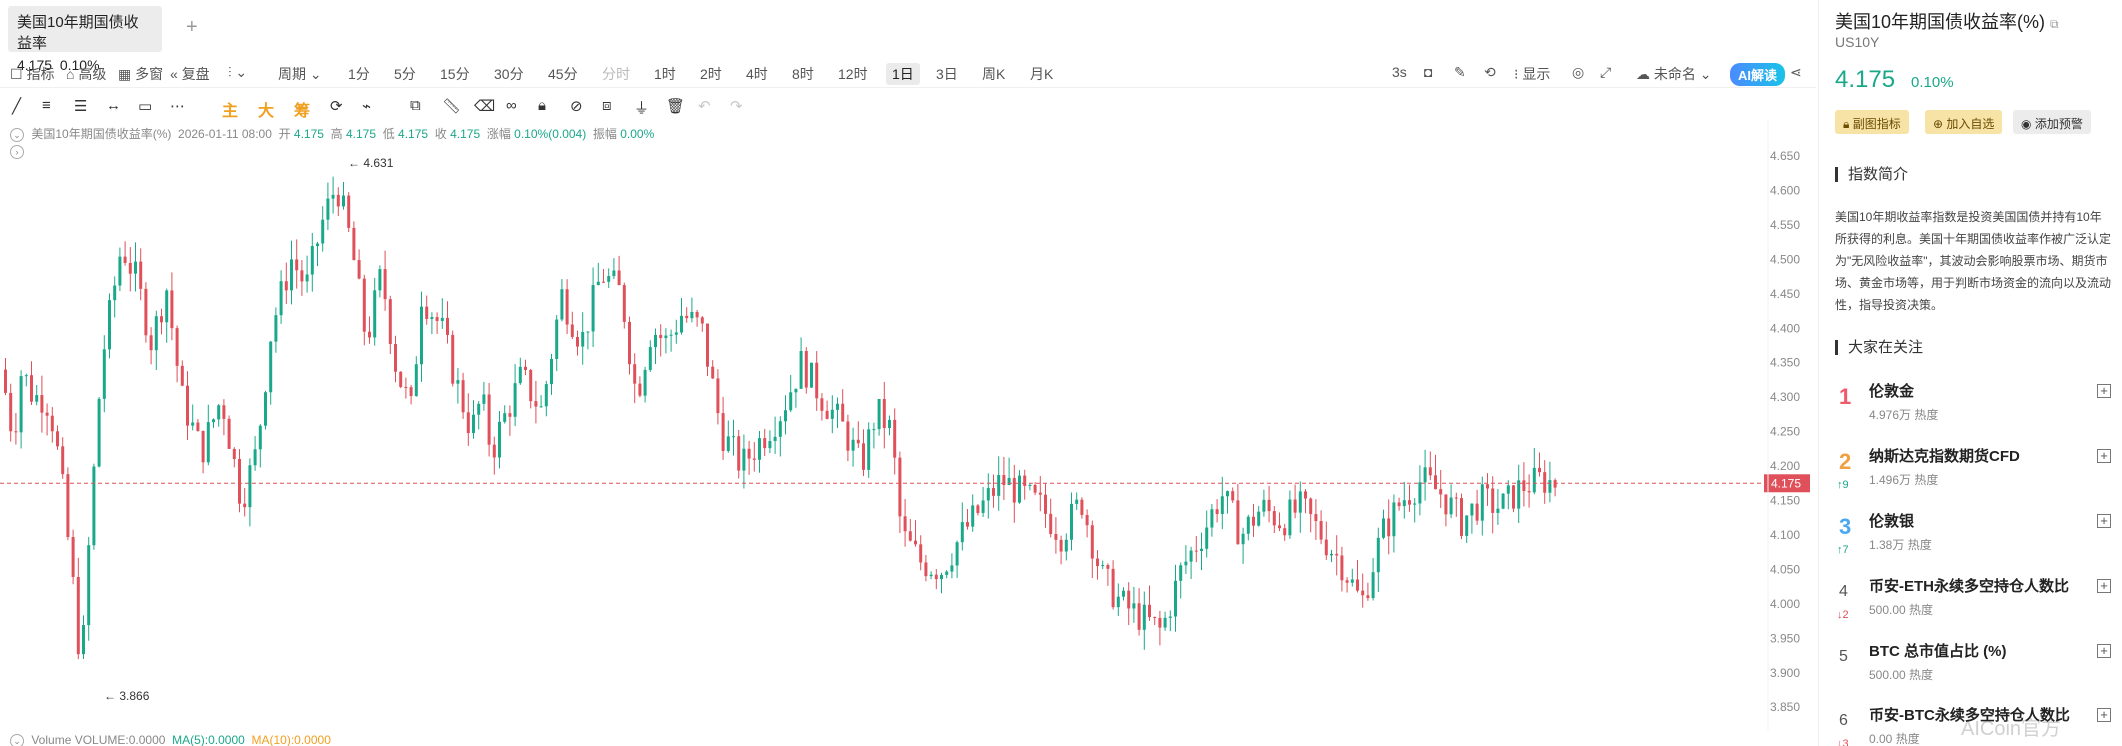 The width and height of the screenshot is (2122, 746). Describe the element at coordinates (17, 106) in the screenshot. I see `line-tool-icon: ╱` at that location.